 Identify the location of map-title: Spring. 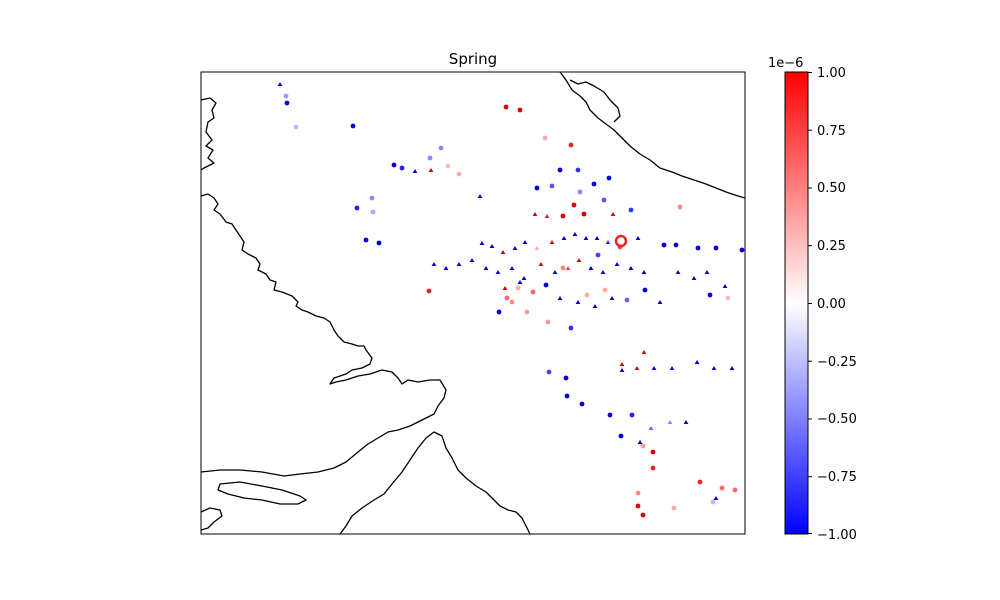
(473, 59).